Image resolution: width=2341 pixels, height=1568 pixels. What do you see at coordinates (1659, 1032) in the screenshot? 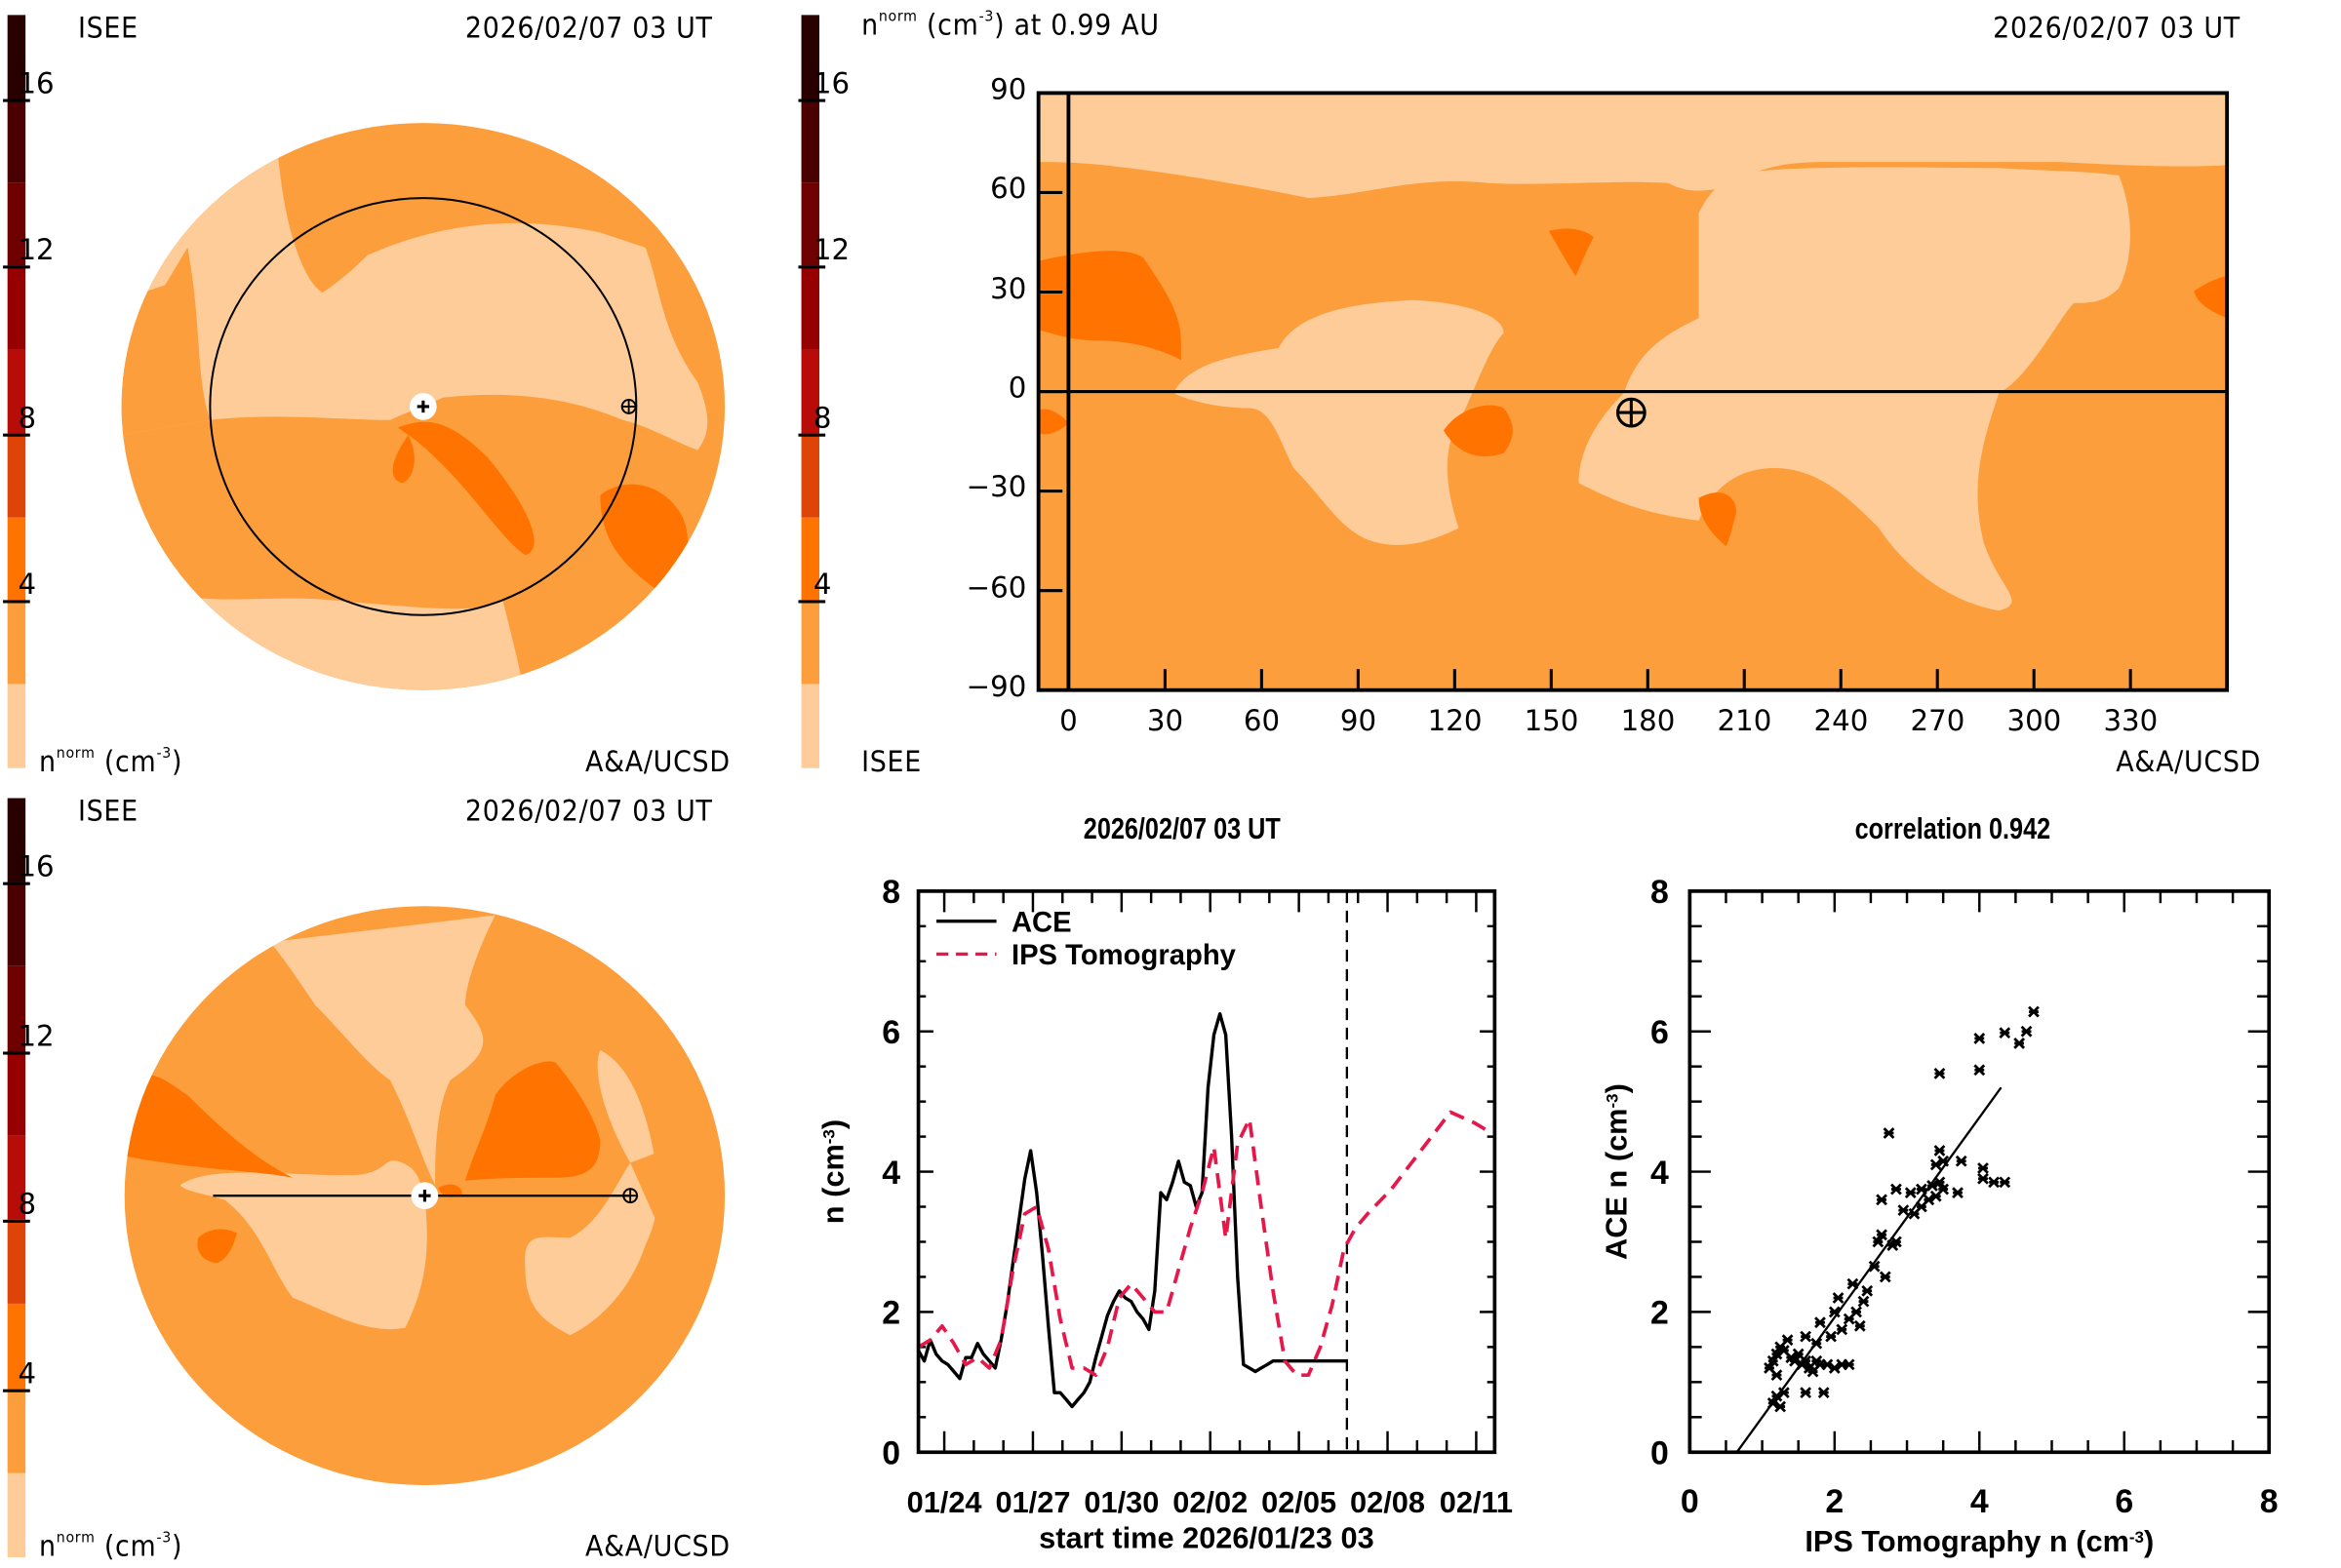
I see `y-tick-label: 6` at bounding box center [1659, 1032].